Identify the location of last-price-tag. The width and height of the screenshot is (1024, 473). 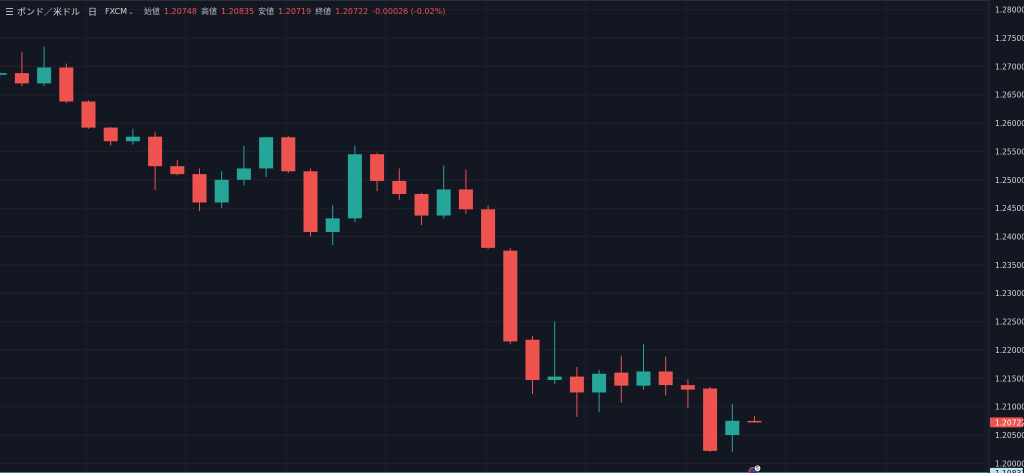
(1006, 422).